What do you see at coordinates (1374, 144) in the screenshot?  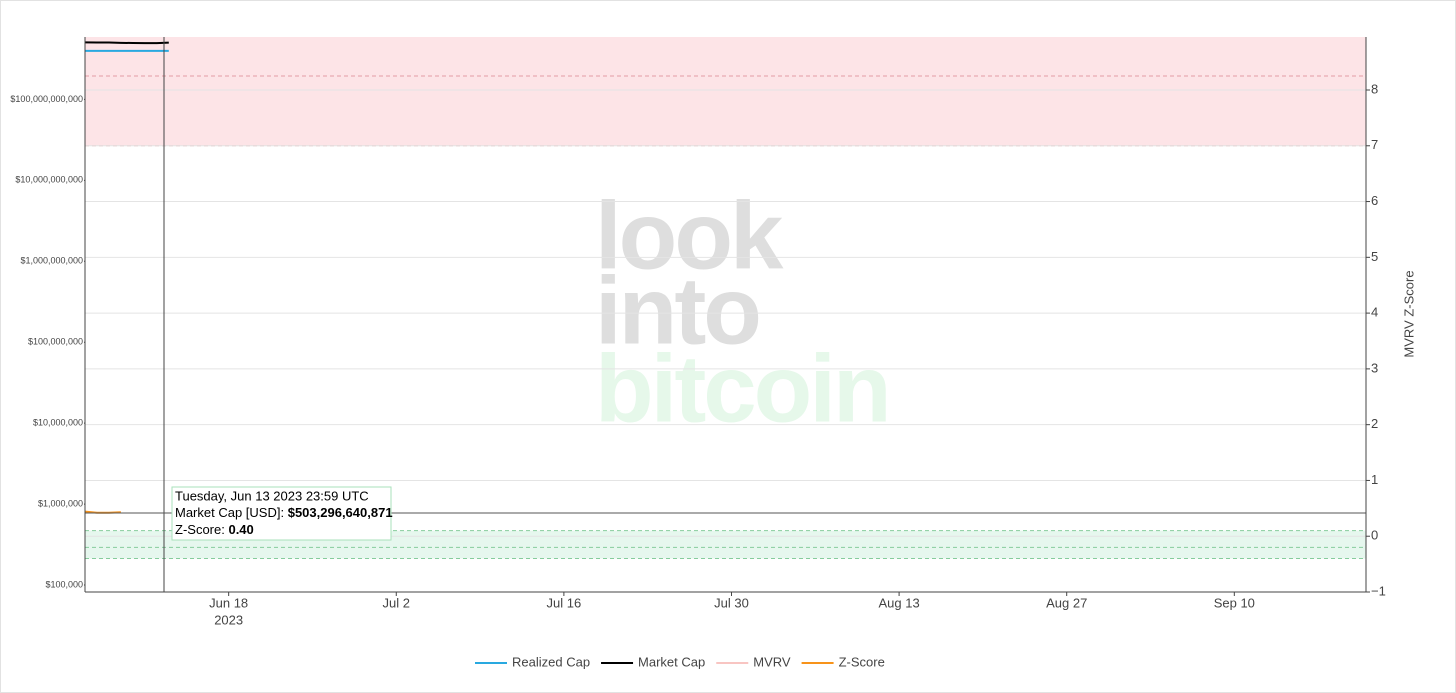 I see `y2-tick-label: 7` at bounding box center [1374, 144].